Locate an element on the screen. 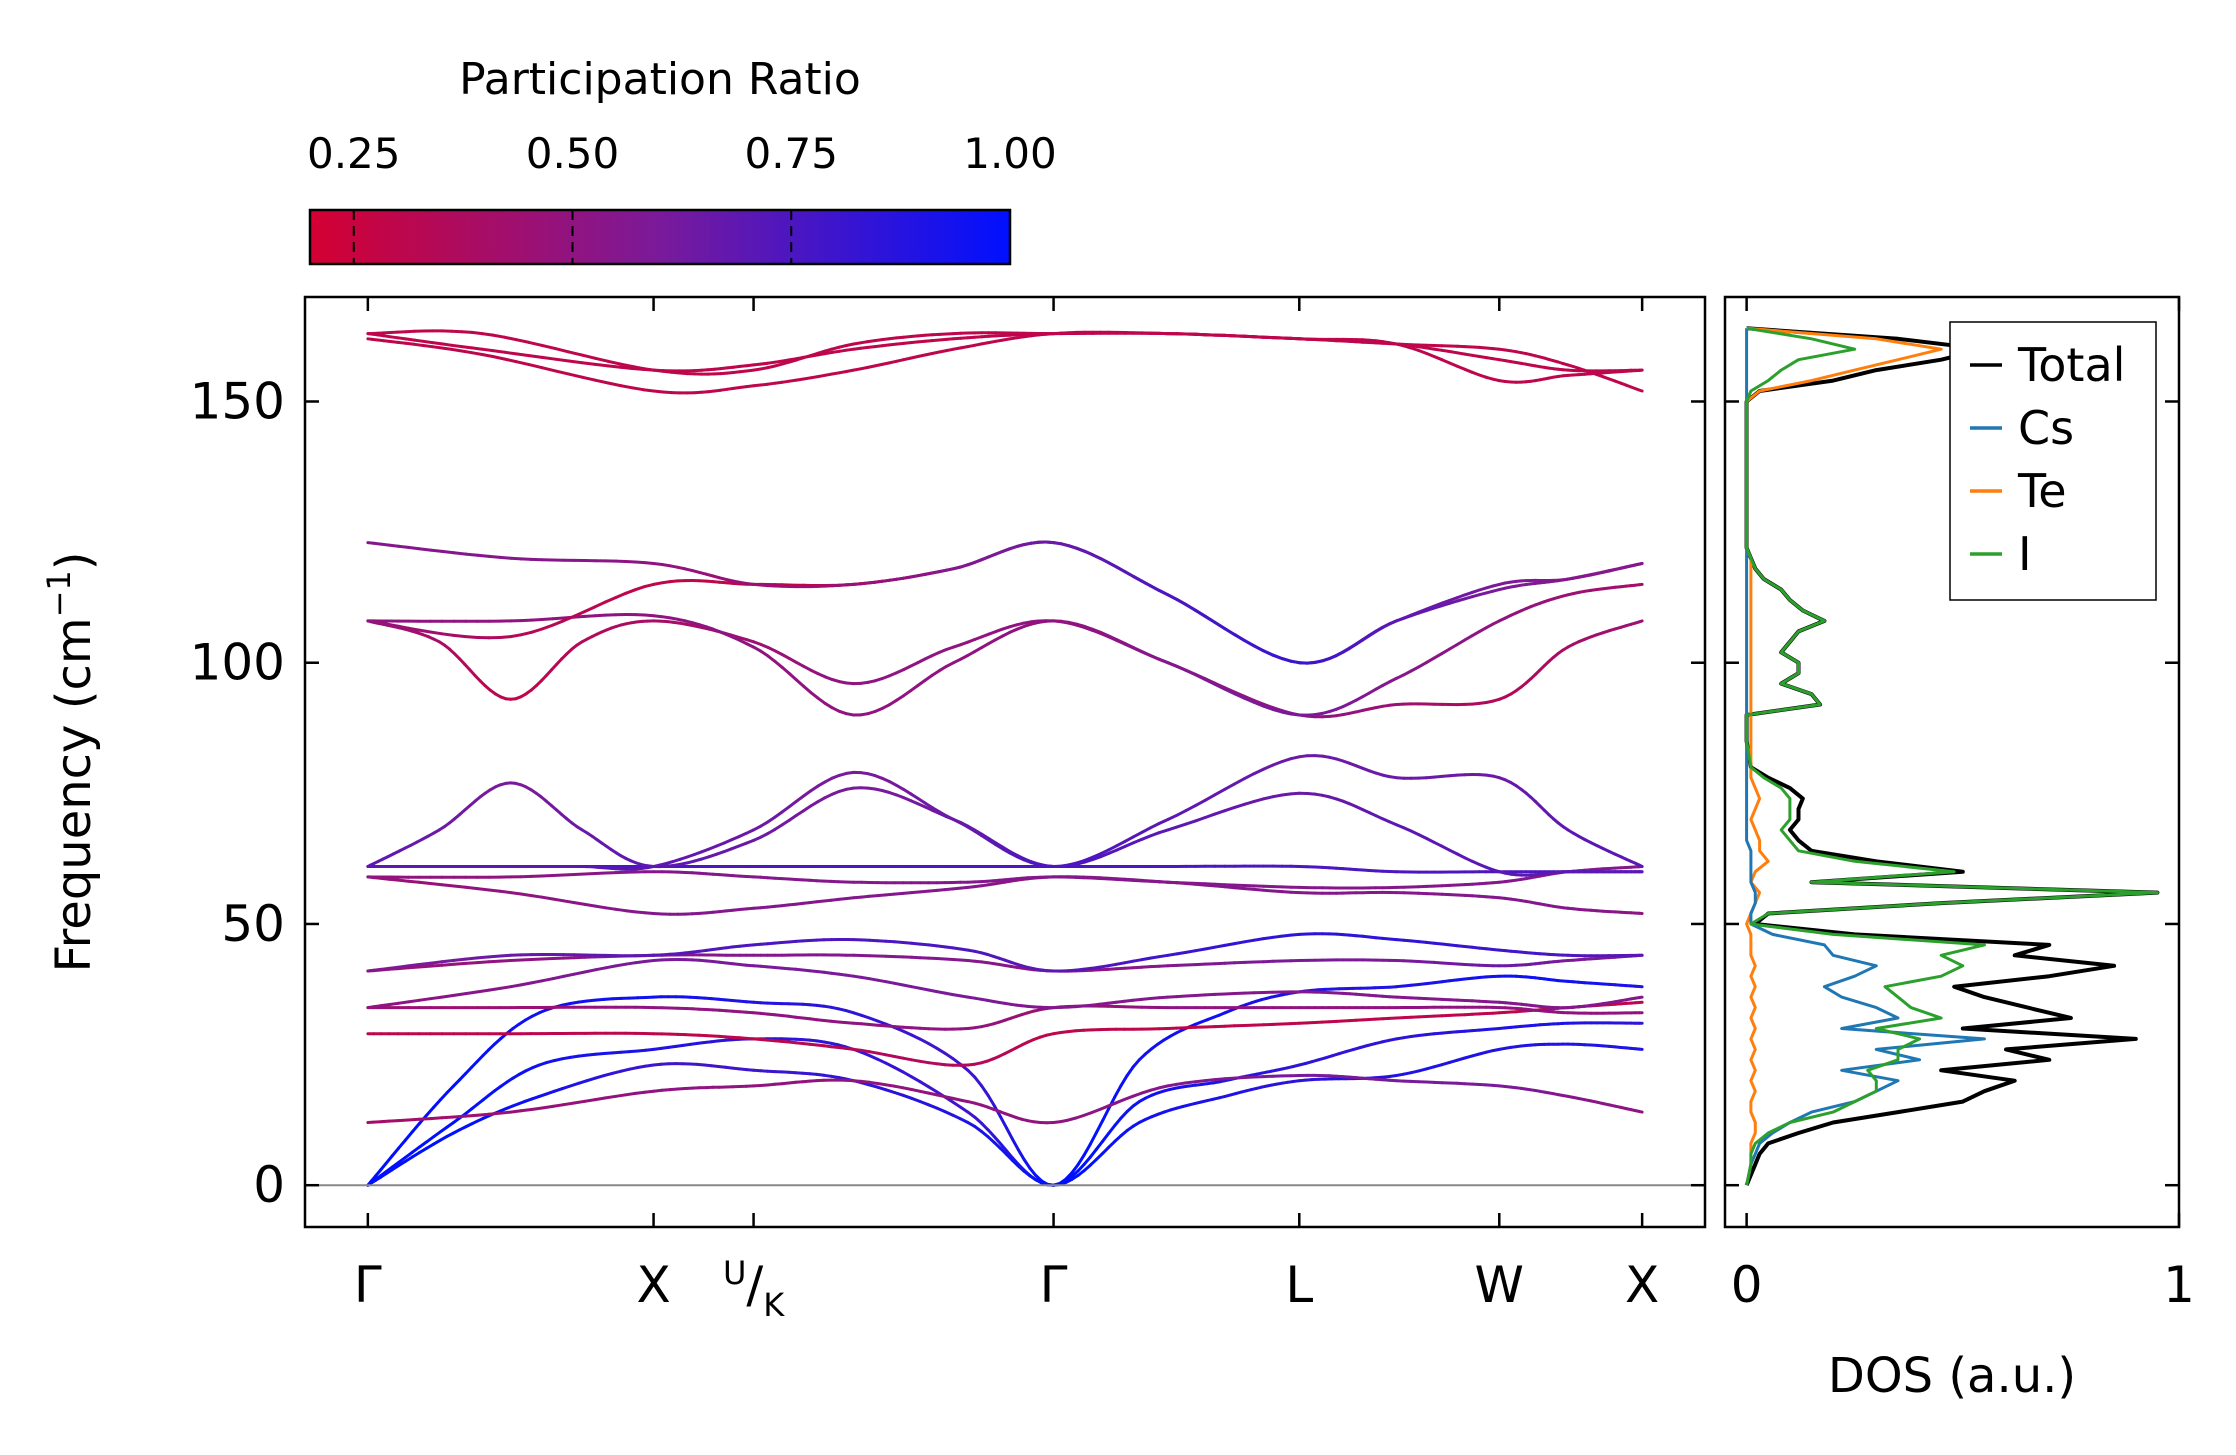  x-tick-label: W is located at coordinates (1499, 1285).